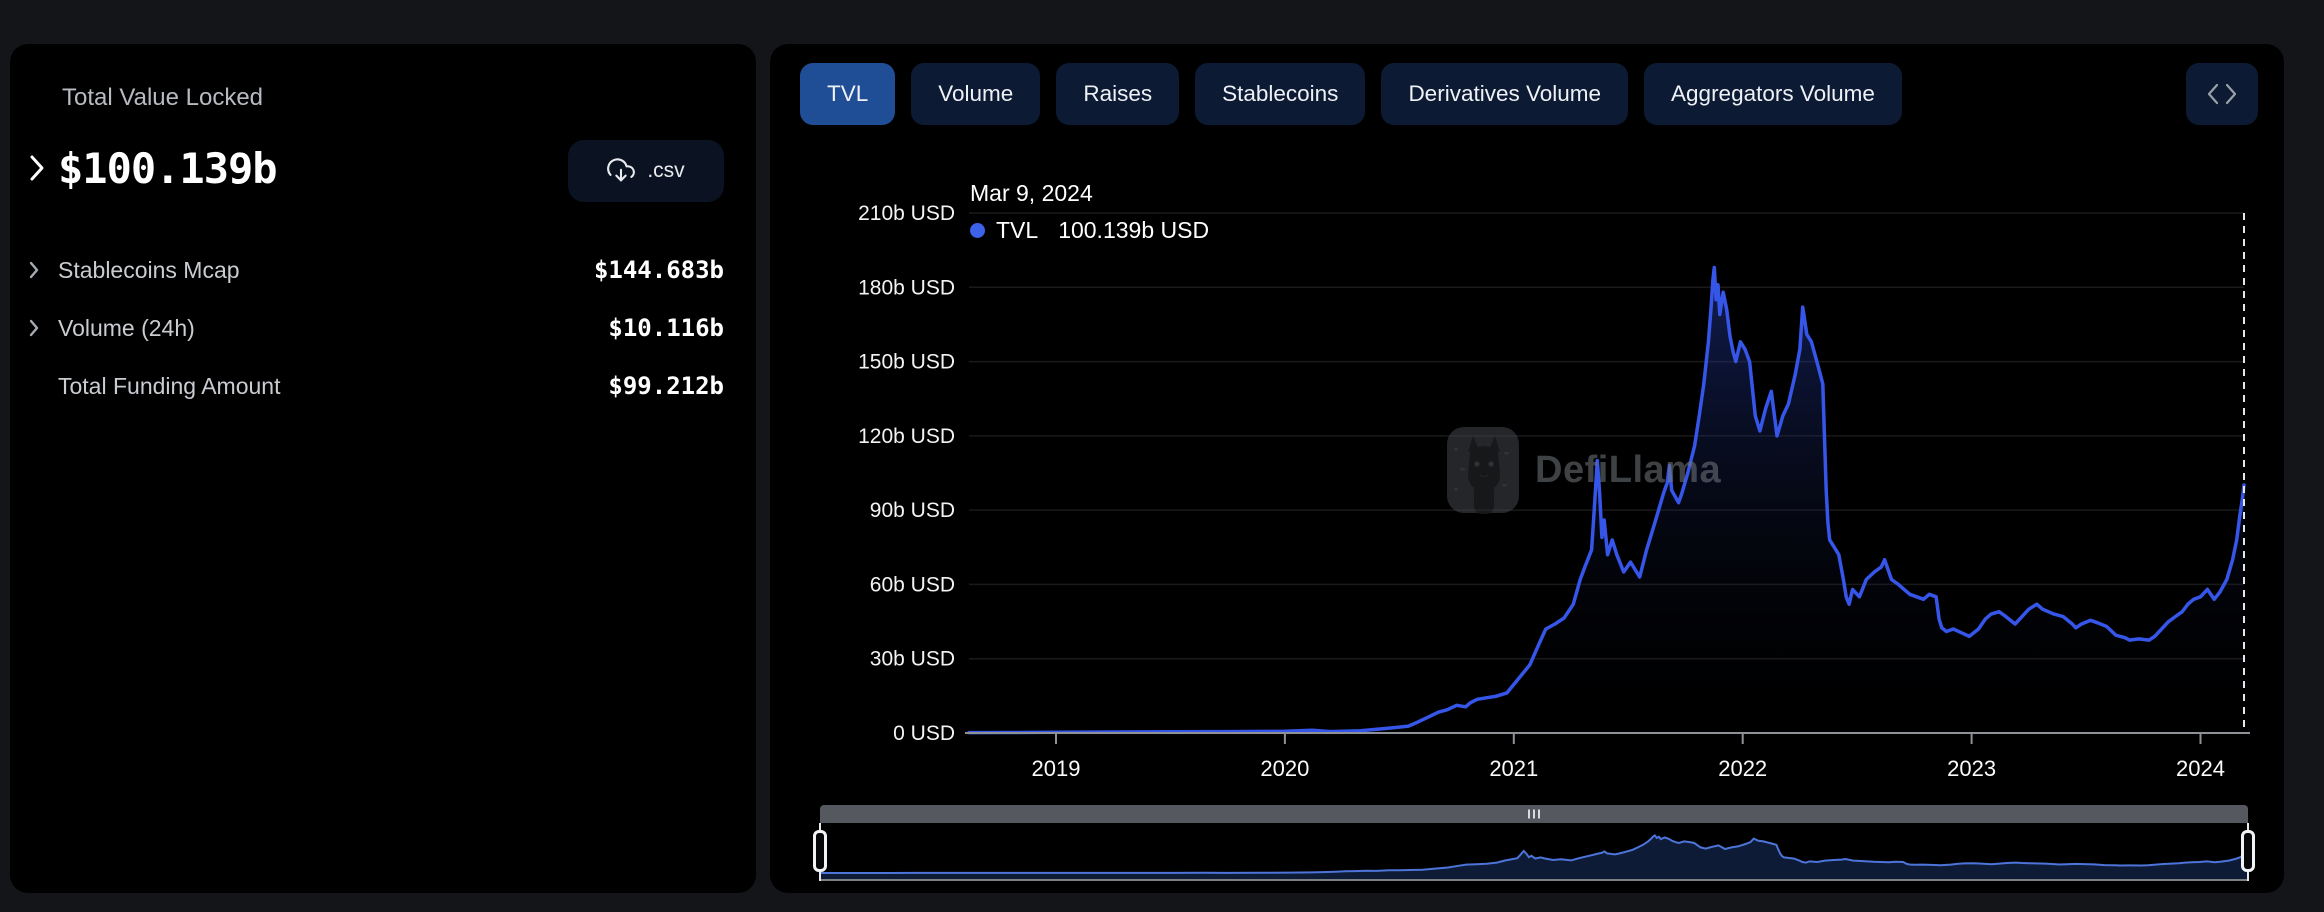  I want to click on svg-text: 2024, so click(2200, 768).